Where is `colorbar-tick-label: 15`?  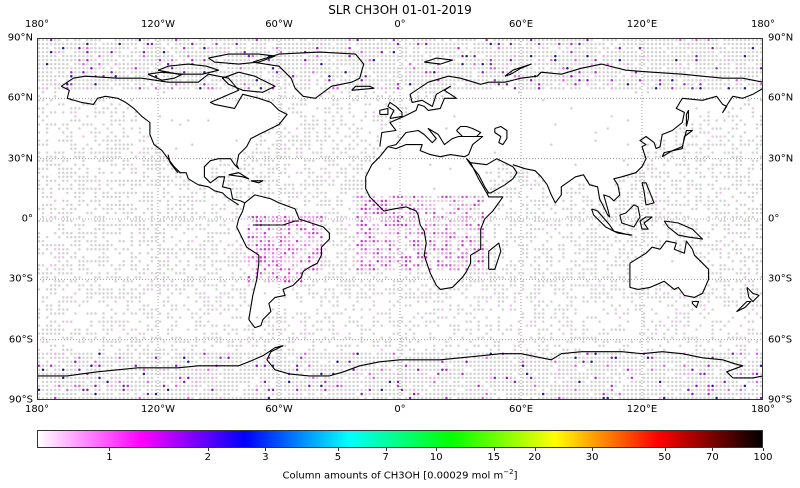
colorbar-tick-label: 15 is located at coordinates (494, 457).